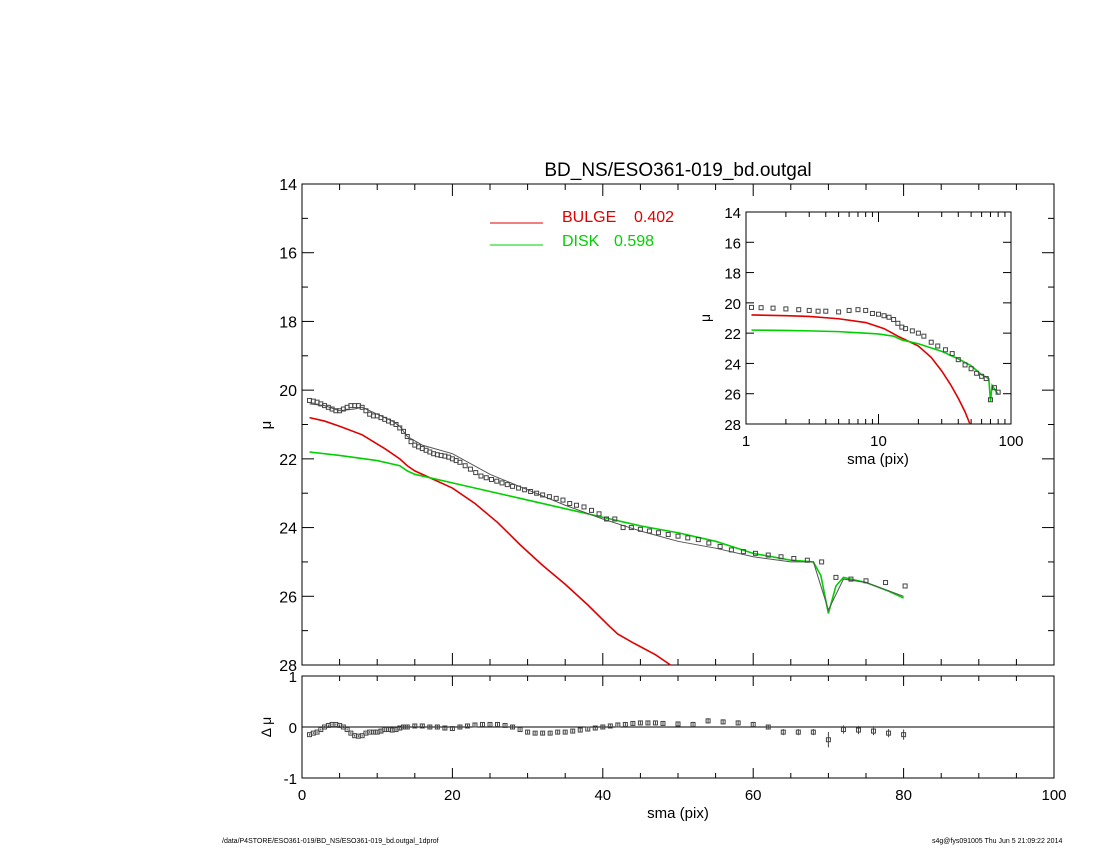  What do you see at coordinates (634, 241) in the screenshot?
I see `legend-disk-value: 0.598` at bounding box center [634, 241].